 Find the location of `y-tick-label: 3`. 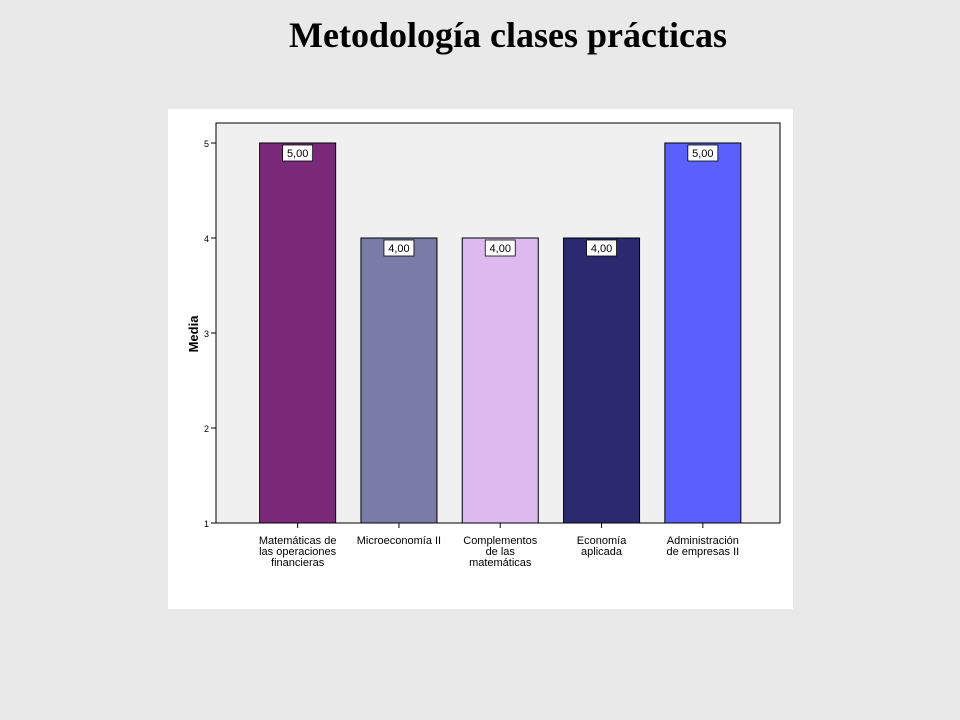

y-tick-label: 3 is located at coordinates (206, 334).